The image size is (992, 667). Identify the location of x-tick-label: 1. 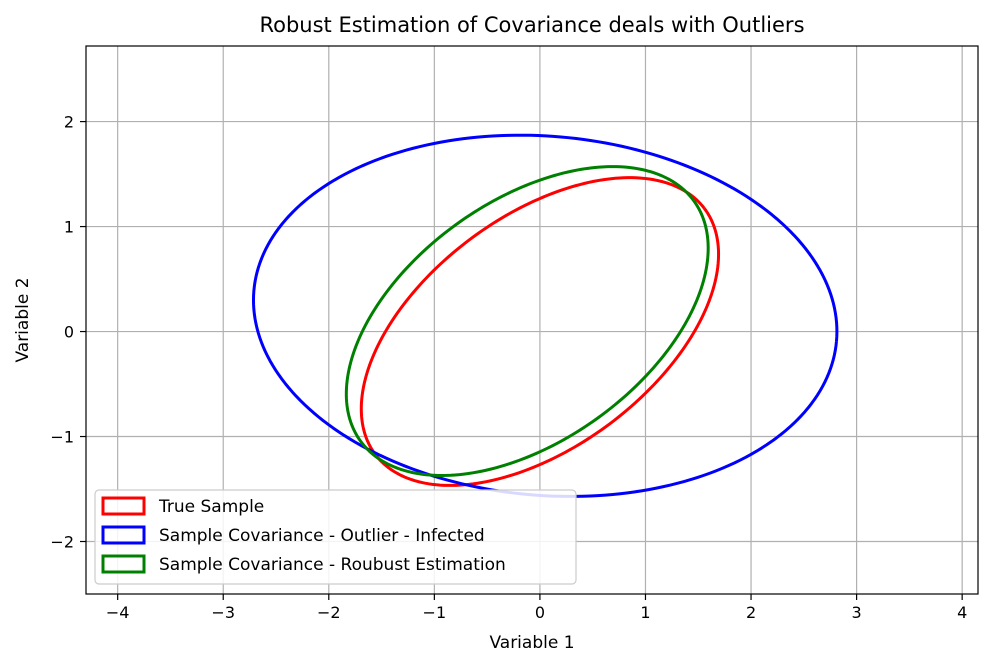
(645, 612).